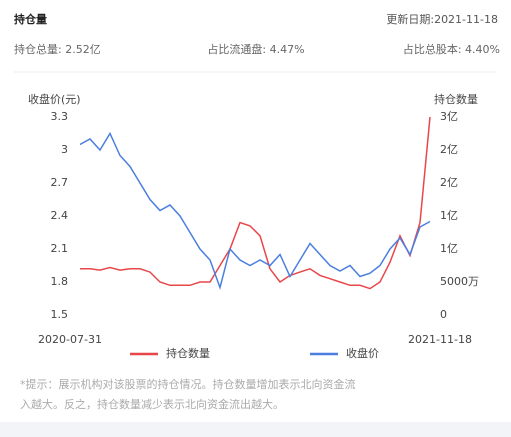 This screenshot has height=437, width=511. I want to click on y2-axis-title: 持仓数量, so click(456, 99).